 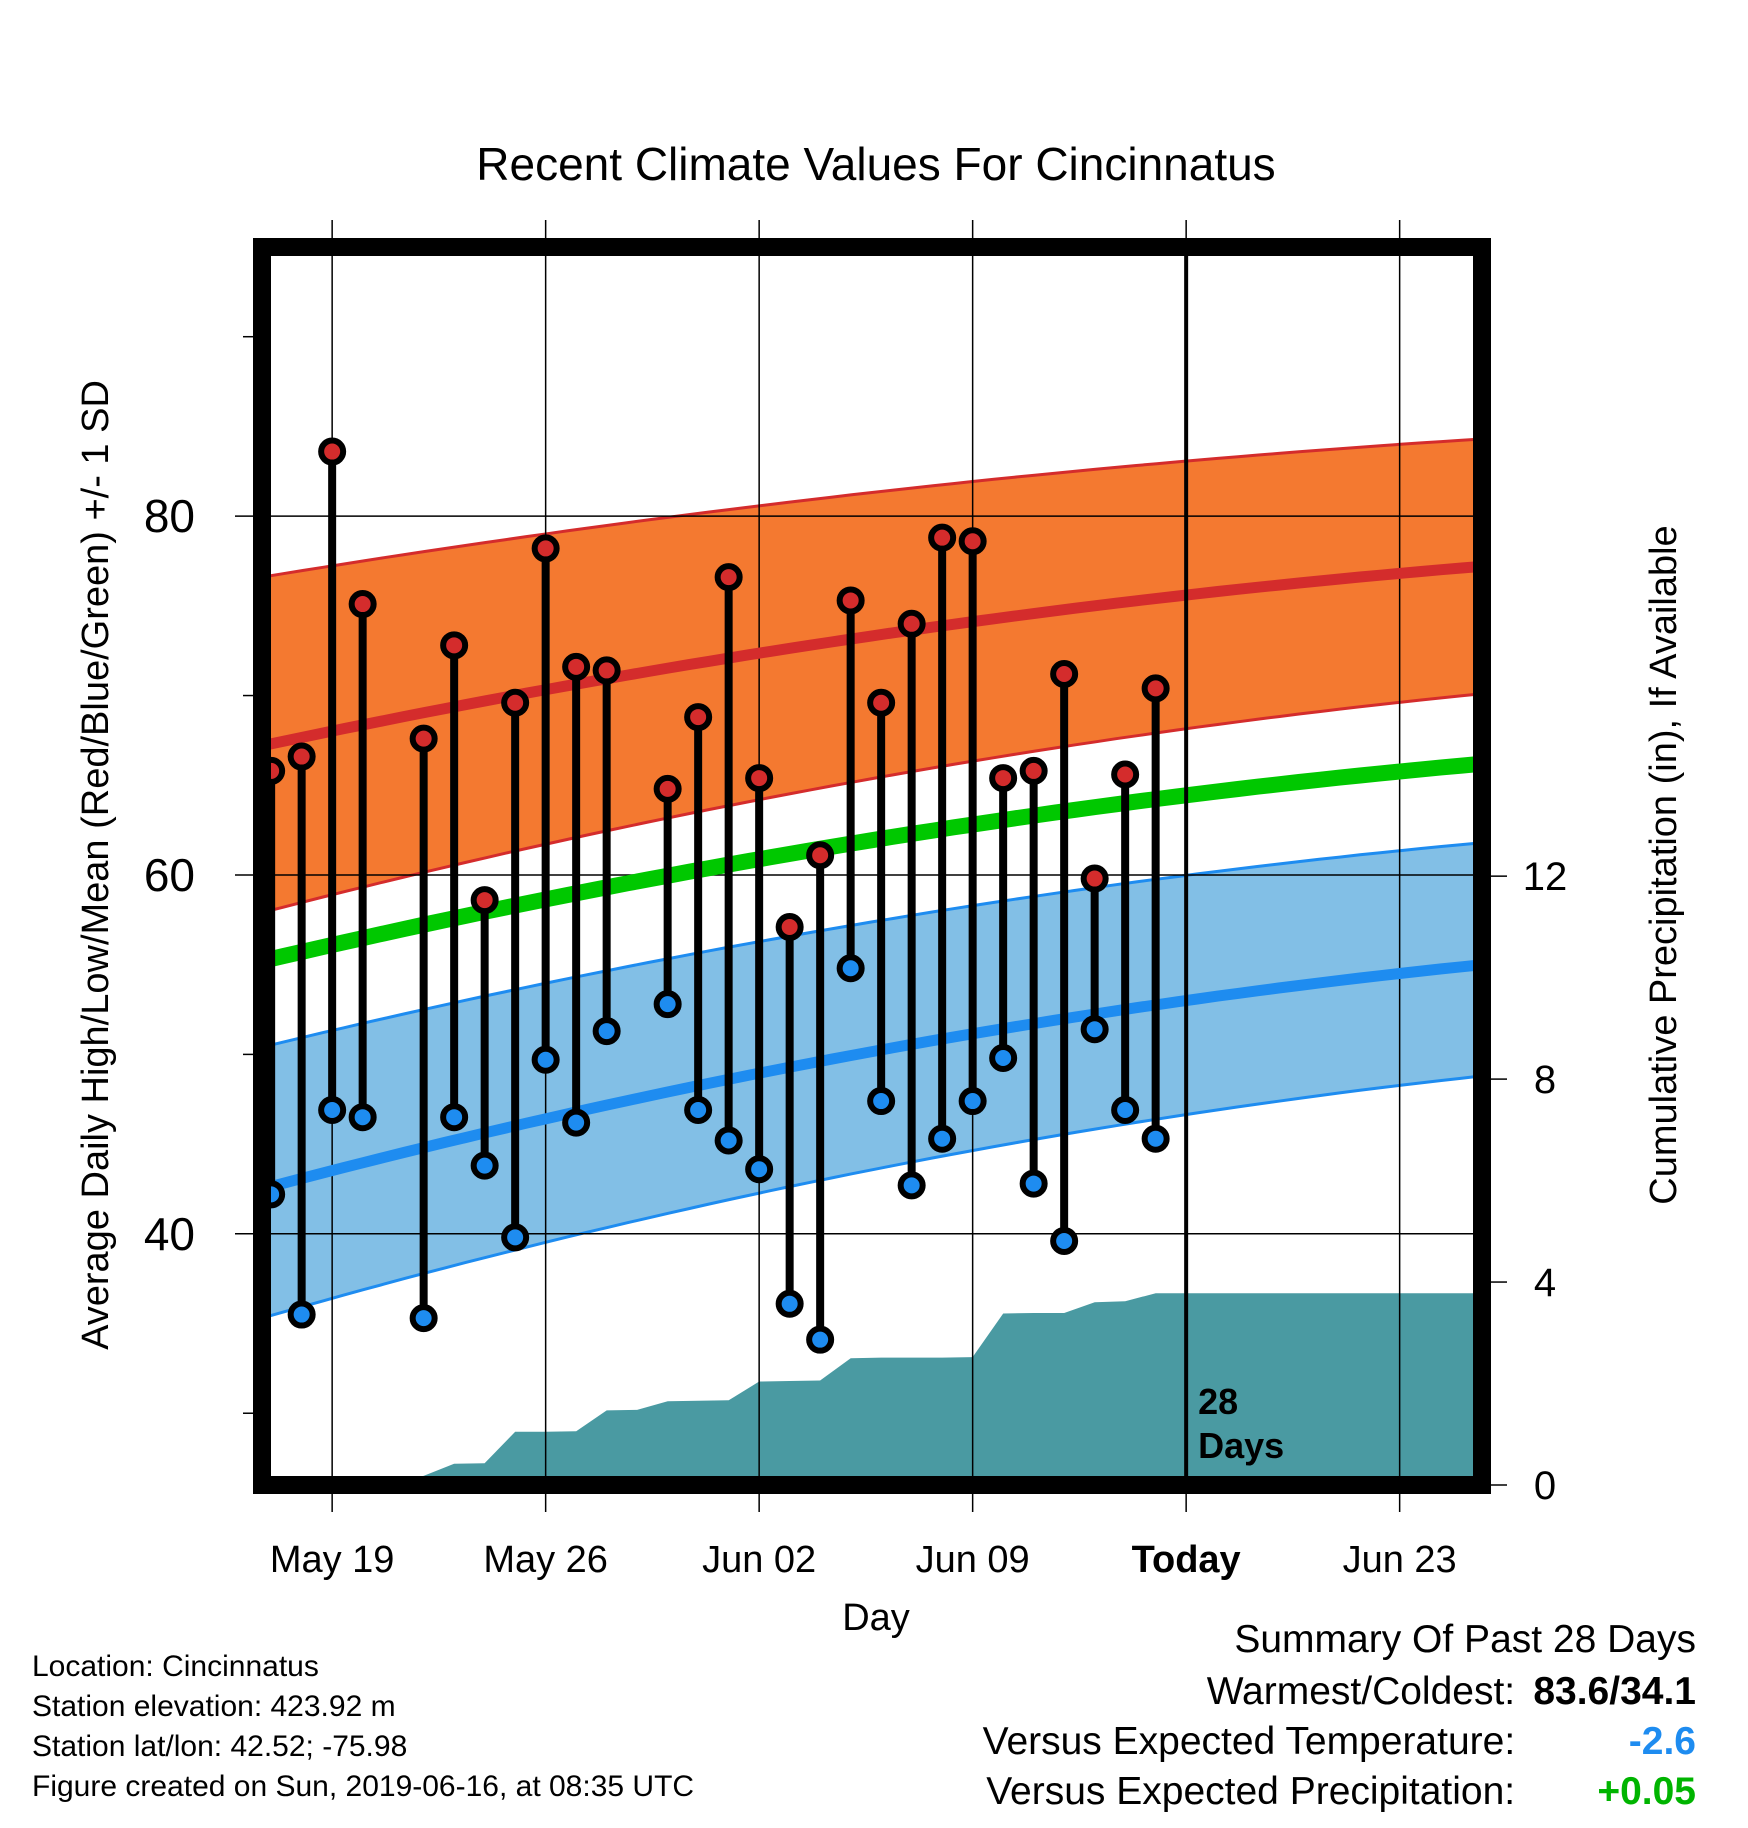 I want to click on y-tick-label-left: 40, so click(x=169, y=1234).